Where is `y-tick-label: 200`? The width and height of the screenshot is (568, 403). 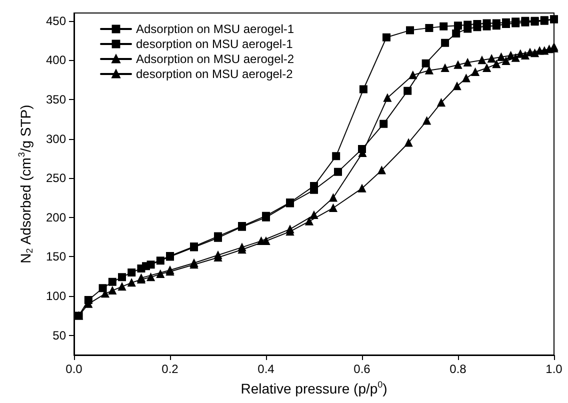
y-tick-label: 200 is located at coordinates (56, 217).